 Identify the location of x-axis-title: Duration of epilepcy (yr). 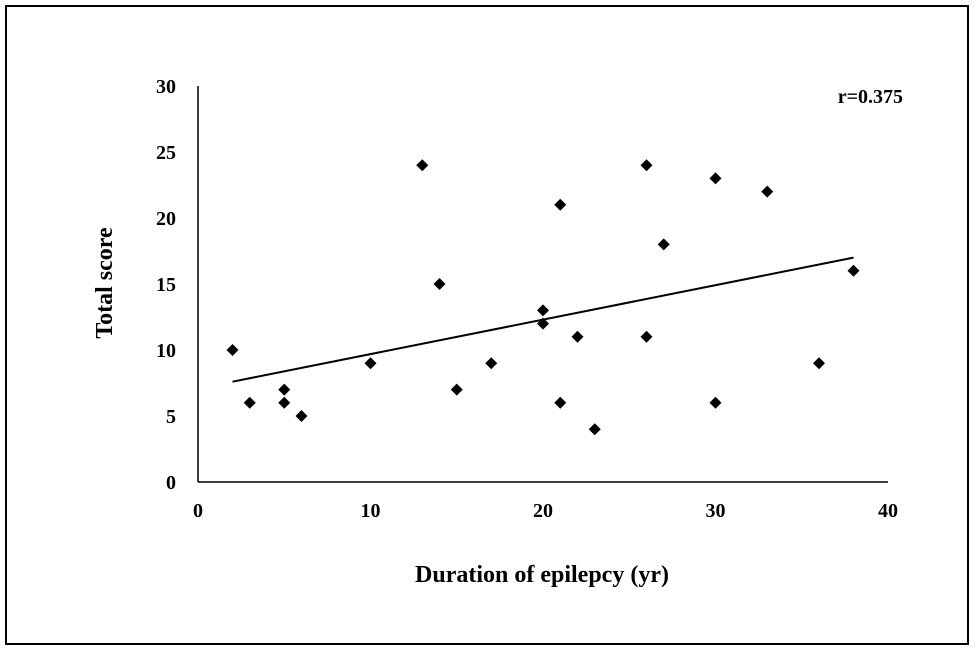
(542, 575).